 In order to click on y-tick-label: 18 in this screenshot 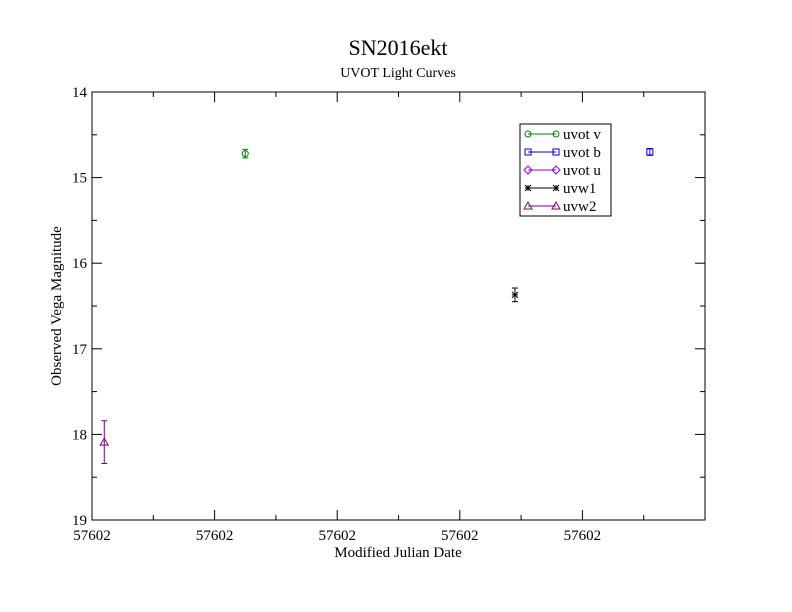, I will do `click(79, 435)`.